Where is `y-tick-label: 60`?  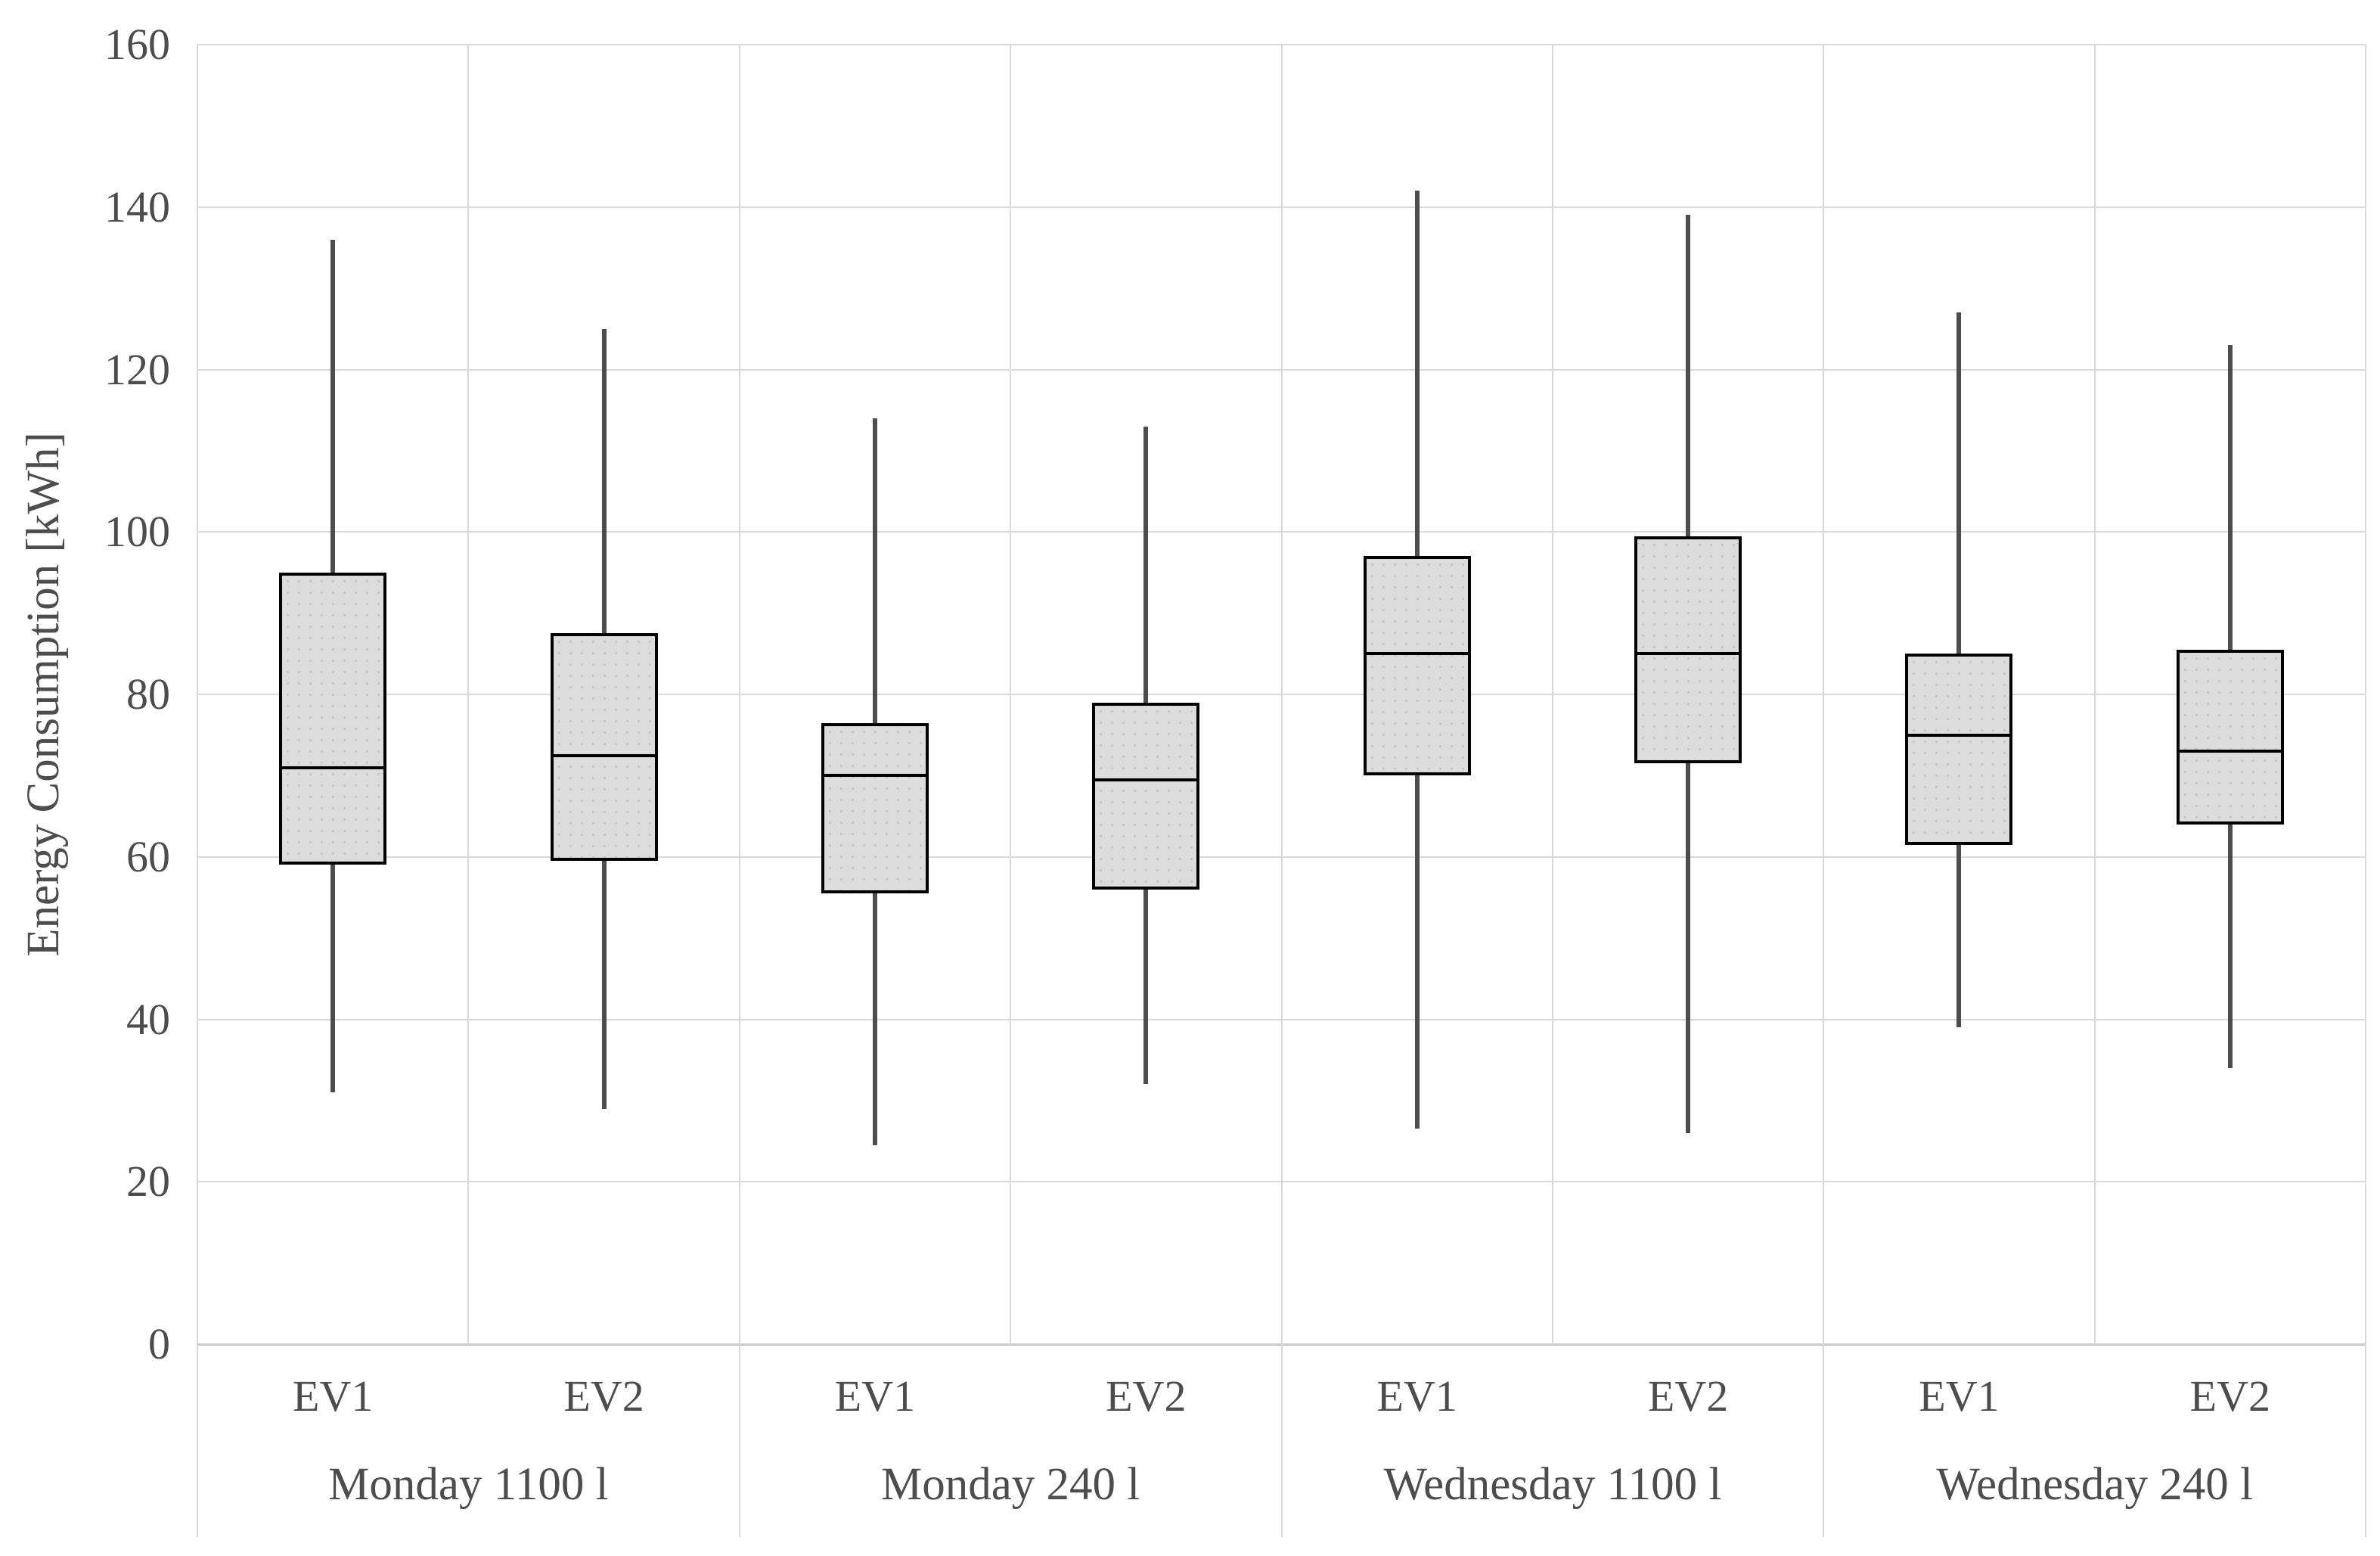
y-tick-label: 60 is located at coordinates (148, 856).